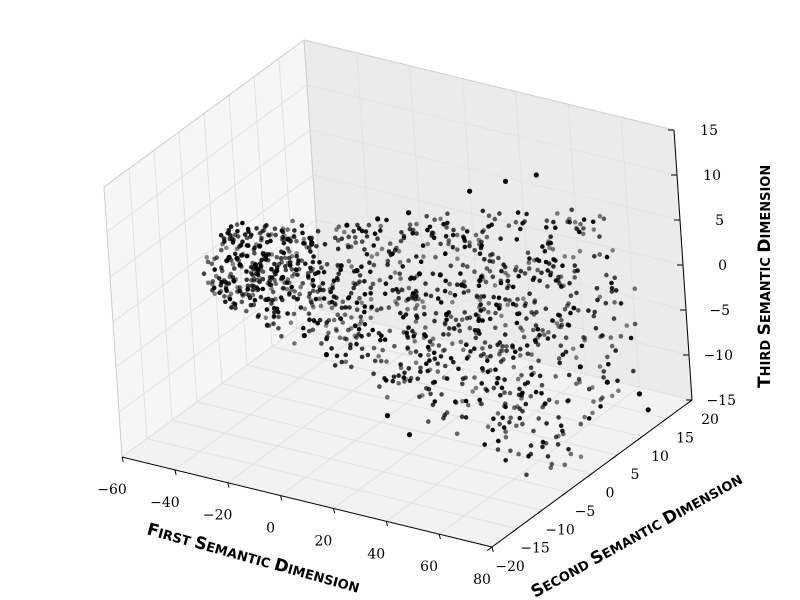 This screenshot has height=600, width=800. What do you see at coordinates (489, 85) in the screenshot?
I see `pane-edge` at bounding box center [489, 85].